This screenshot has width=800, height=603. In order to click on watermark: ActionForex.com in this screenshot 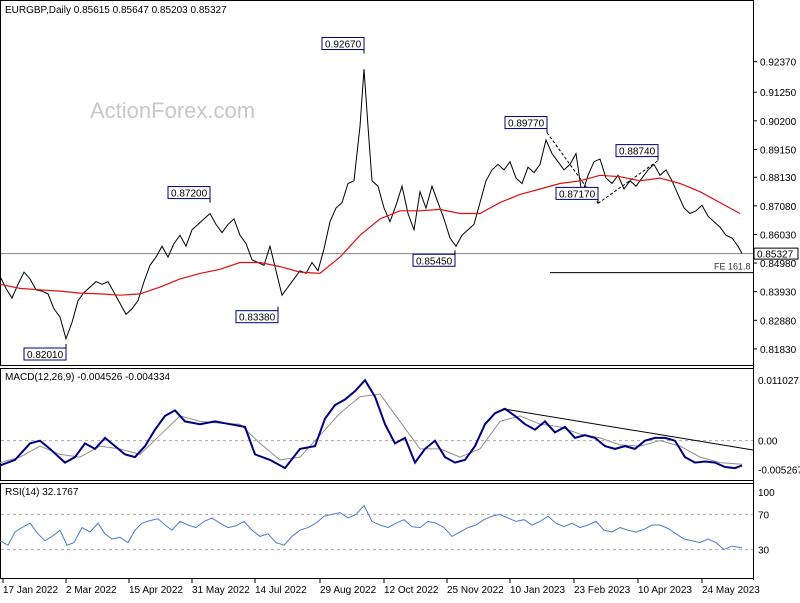, I will do `click(172, 110)`.